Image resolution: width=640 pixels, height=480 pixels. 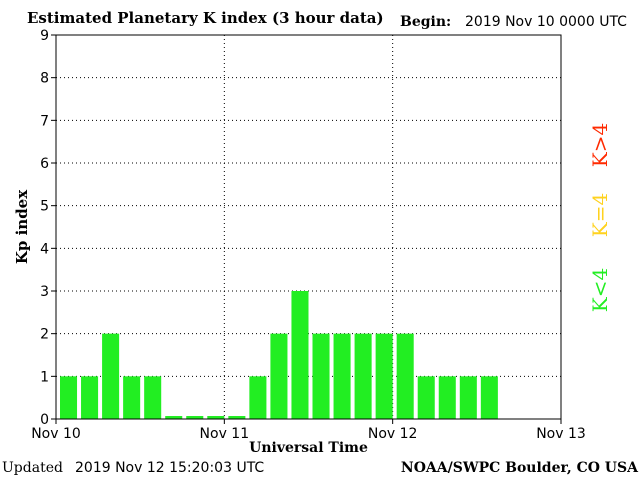 I want to click on x-tick-label: Nov 12, so click(x=393, y=434).